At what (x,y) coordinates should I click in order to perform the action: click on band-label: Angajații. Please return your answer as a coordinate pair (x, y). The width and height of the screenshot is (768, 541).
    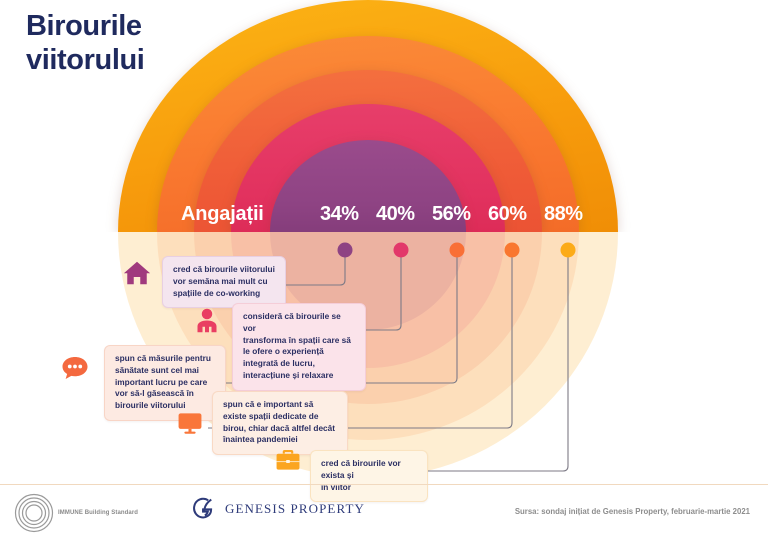
    Looking at the image, I should click on (222, 214).